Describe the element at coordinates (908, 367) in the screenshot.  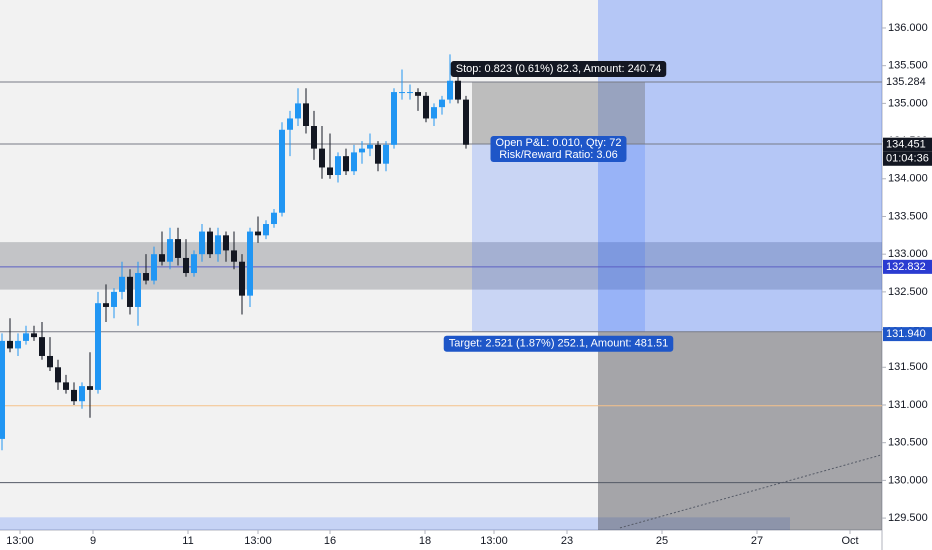
I see `y-tick-label: 131.500` at that location.